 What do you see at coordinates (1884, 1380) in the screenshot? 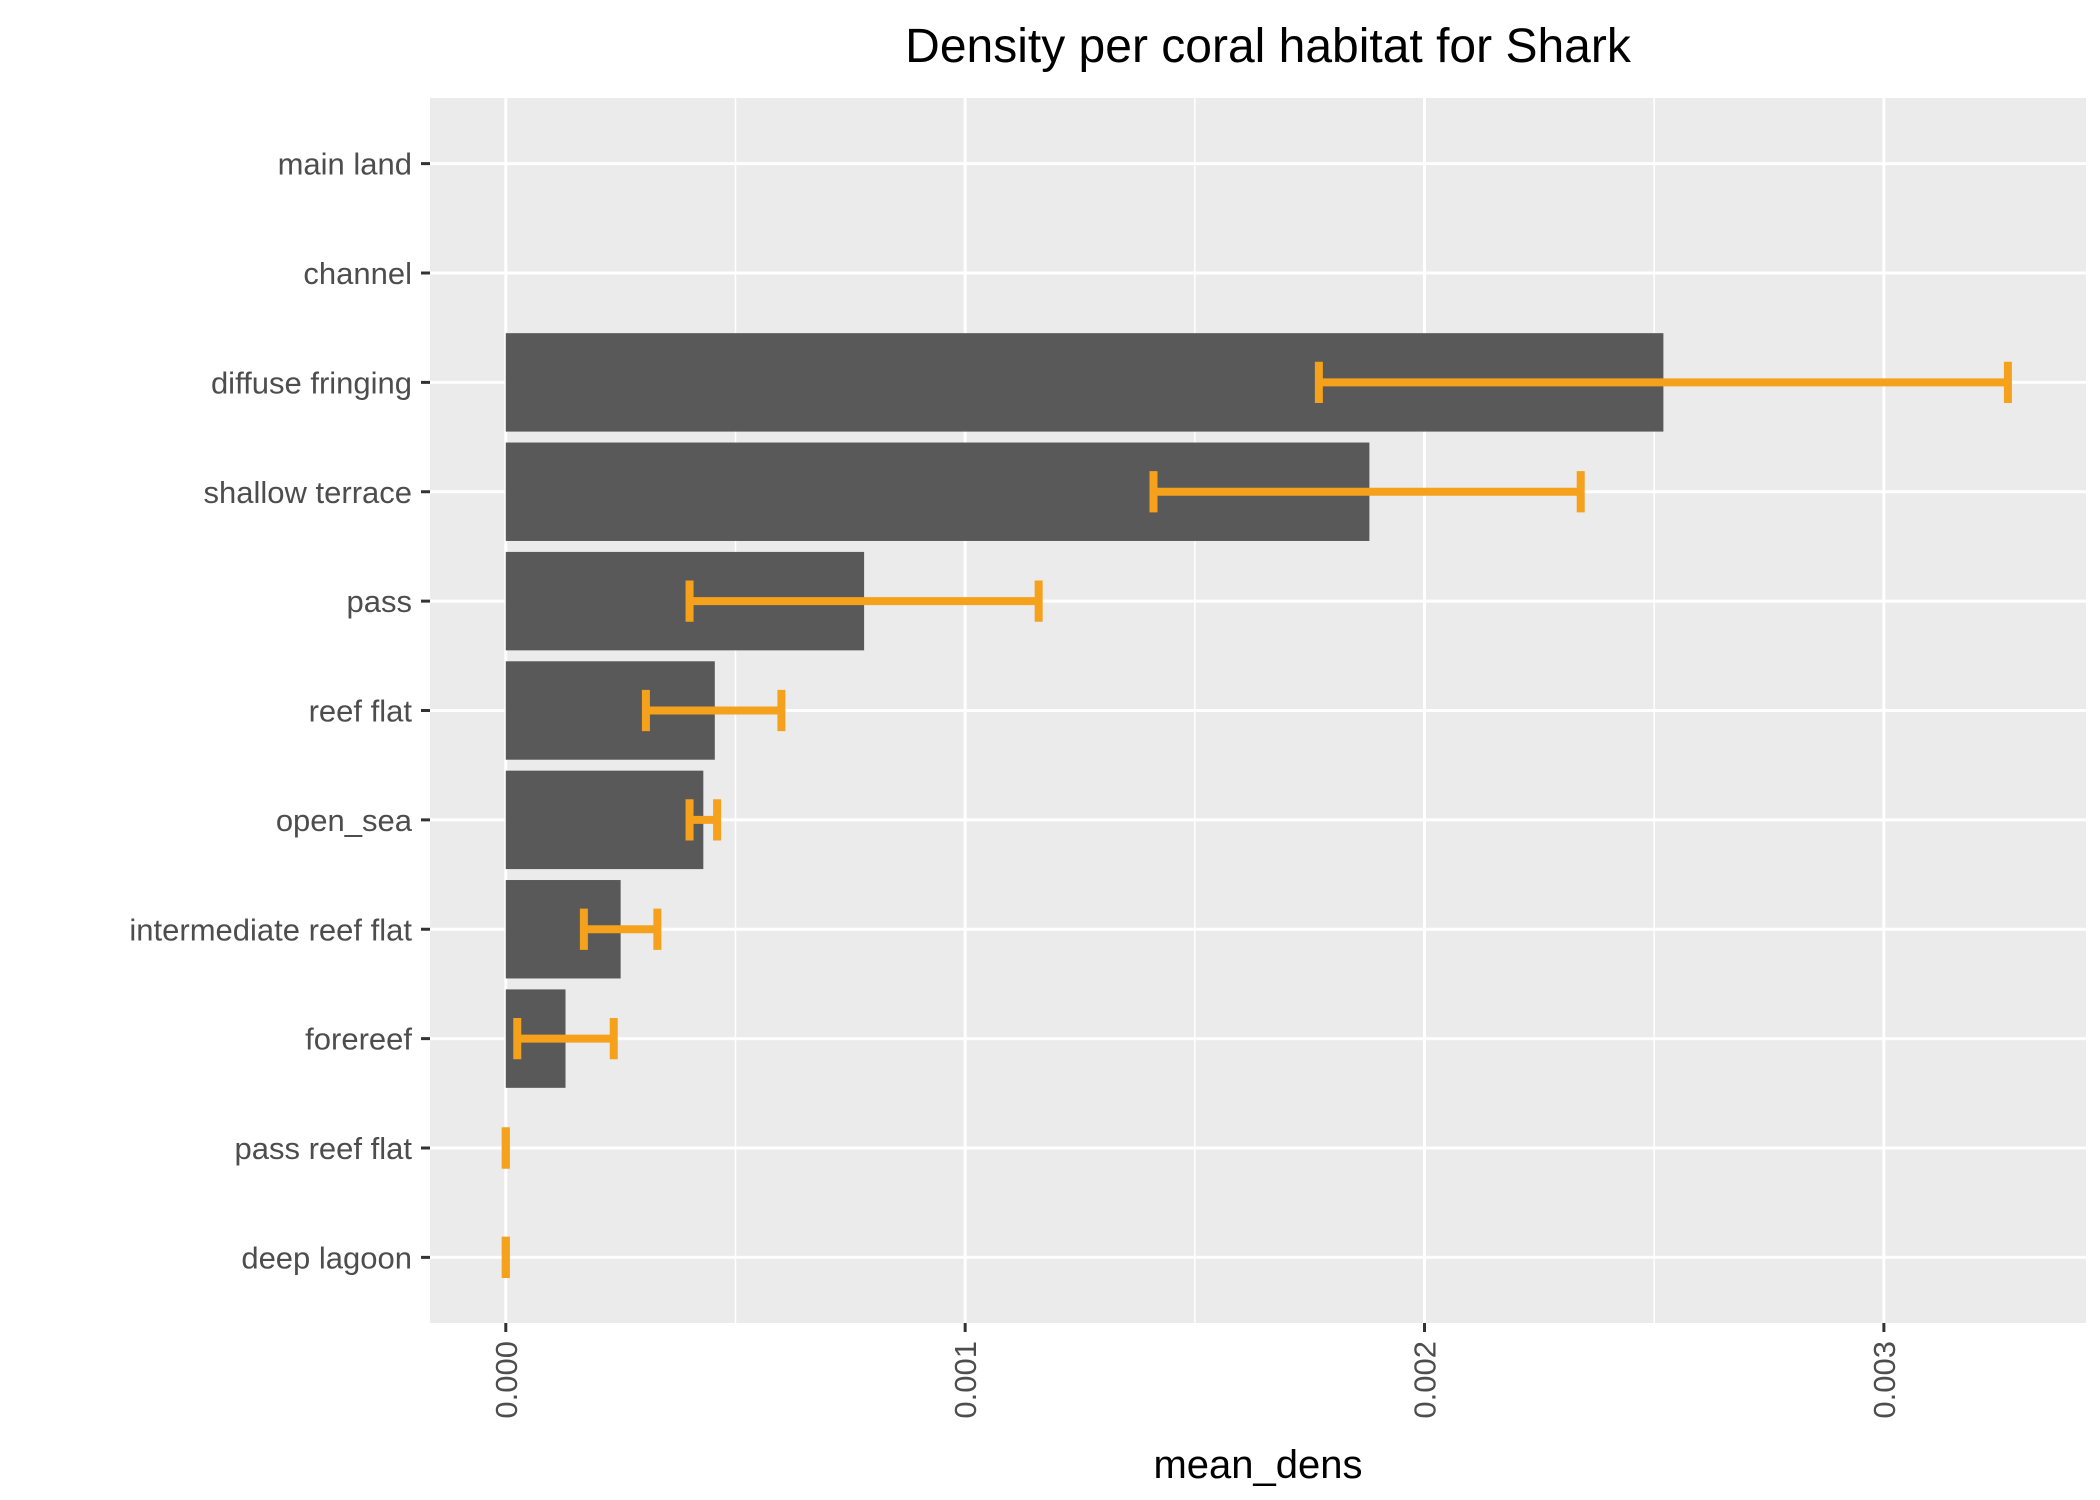
I see `x-tick-label: 0.003` at bounding box center [1884, 1380].